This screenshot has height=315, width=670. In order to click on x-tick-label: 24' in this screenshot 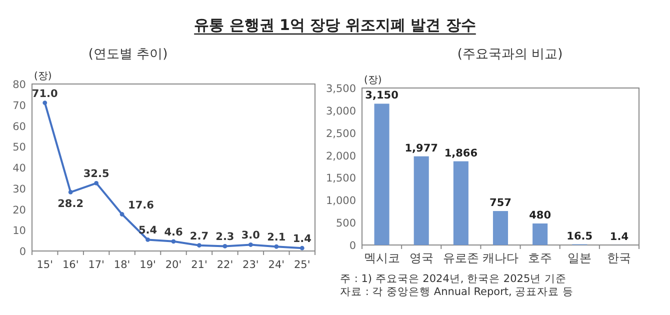, I will do `click(276, 265)`.